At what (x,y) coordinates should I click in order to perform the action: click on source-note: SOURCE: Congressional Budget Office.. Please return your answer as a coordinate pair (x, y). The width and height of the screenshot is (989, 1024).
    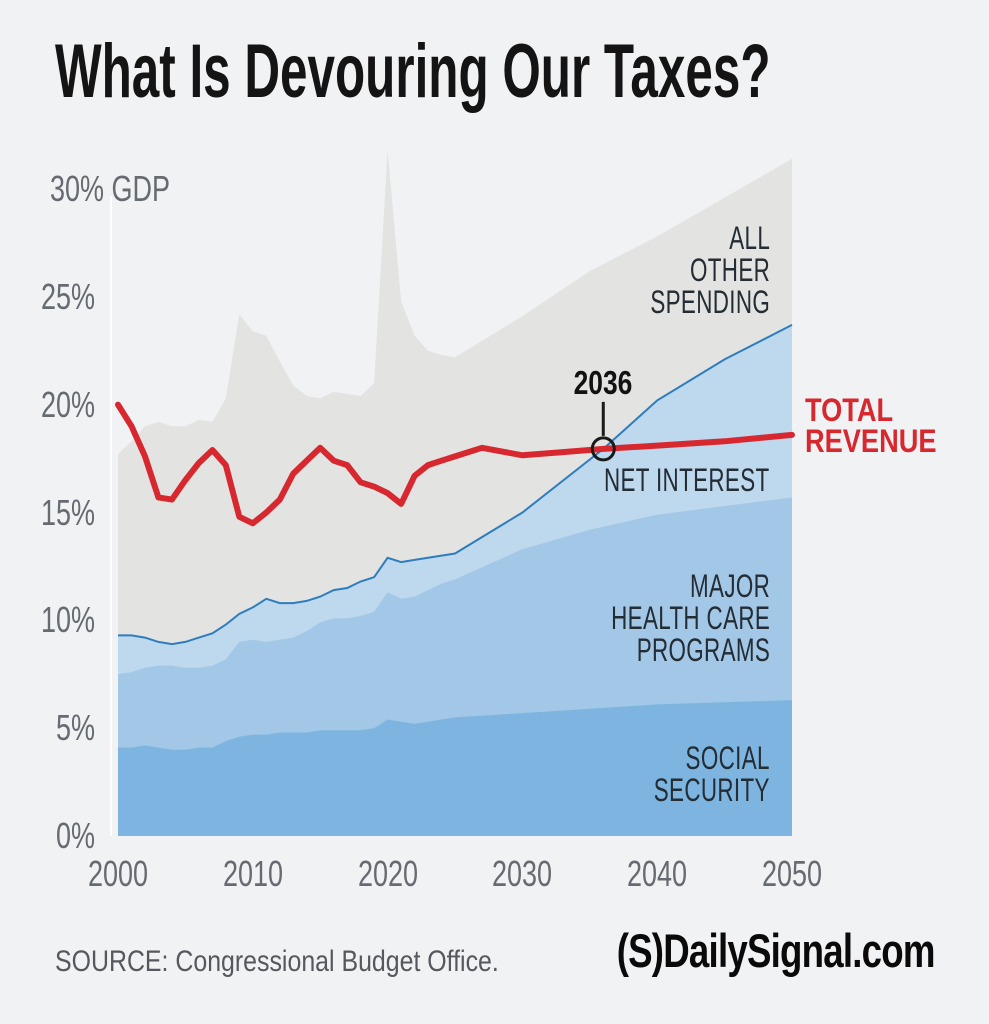
    Looking at the image, I should click on (277, 961).